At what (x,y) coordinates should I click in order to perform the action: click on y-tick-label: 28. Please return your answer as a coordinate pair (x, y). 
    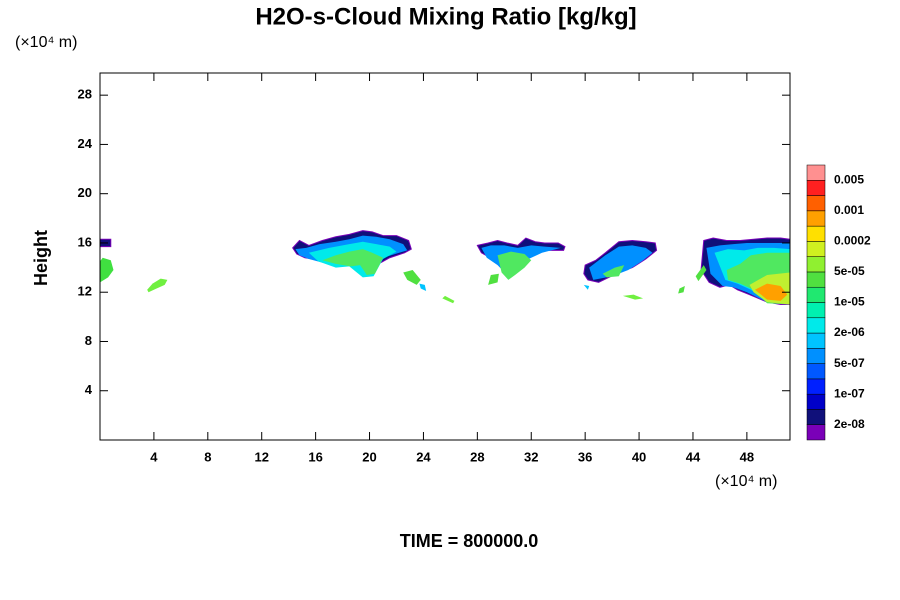
    Looking at the image, I should click on (85, 94).